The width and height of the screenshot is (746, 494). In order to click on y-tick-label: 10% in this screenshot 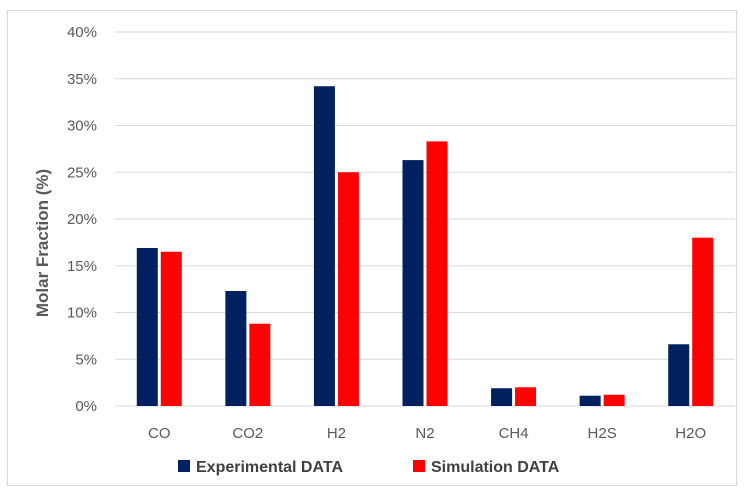, I will do `click(82, 313)`.